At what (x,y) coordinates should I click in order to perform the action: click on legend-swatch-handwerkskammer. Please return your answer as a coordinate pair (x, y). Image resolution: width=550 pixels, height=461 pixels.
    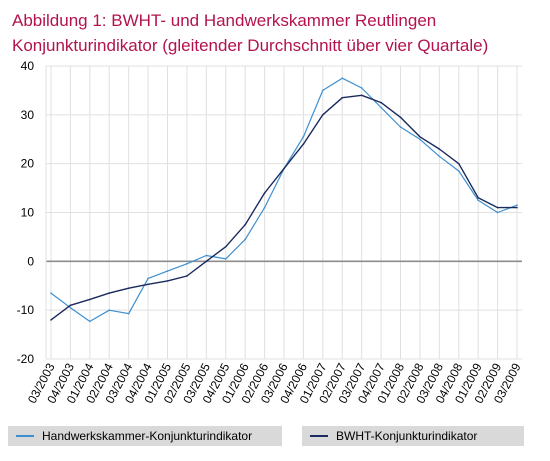
    Looking at the image, I should click on (25, 436).